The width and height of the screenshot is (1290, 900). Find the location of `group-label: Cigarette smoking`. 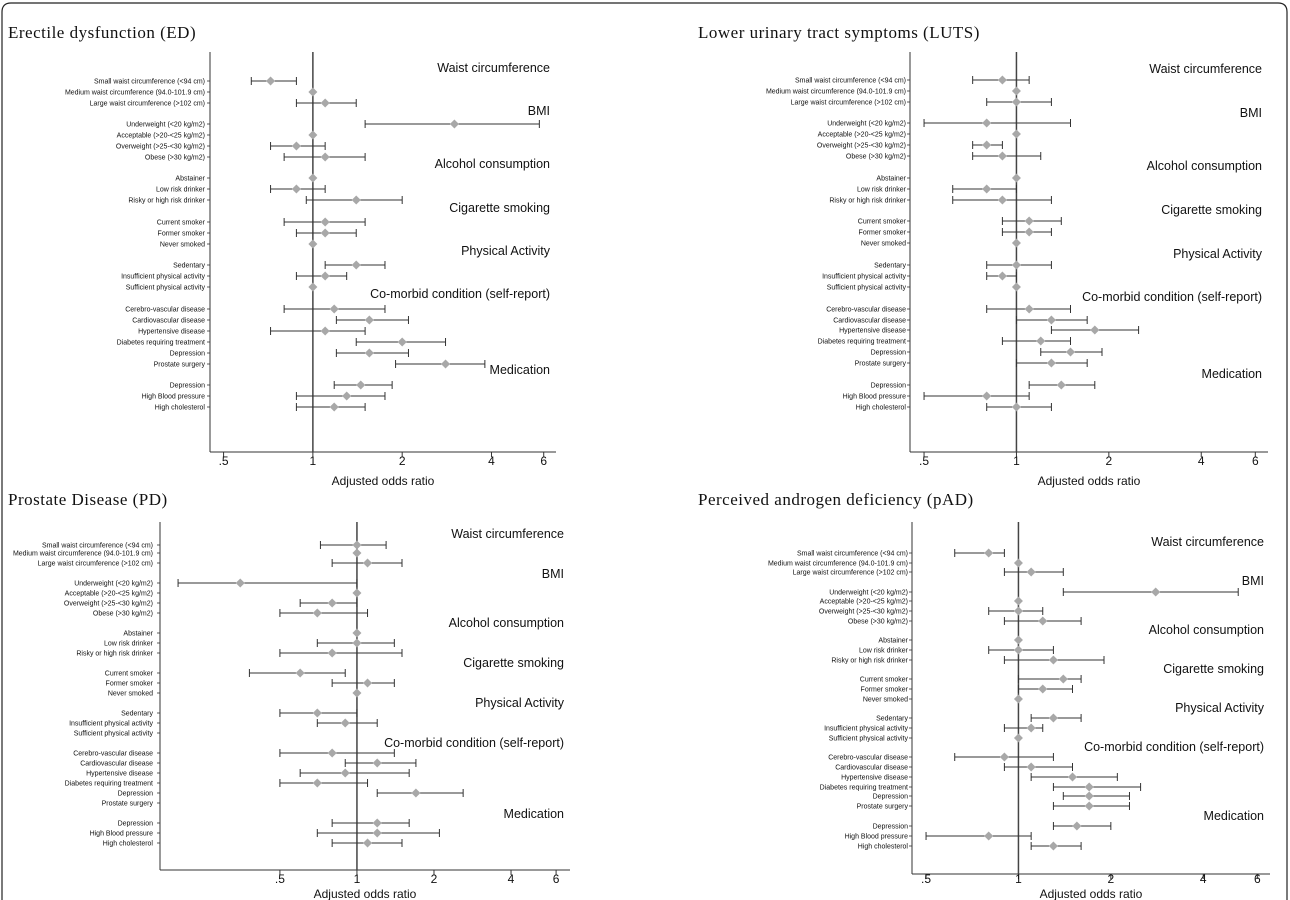

group-label: Cigarette smoking is located at coordinates (513, 663).